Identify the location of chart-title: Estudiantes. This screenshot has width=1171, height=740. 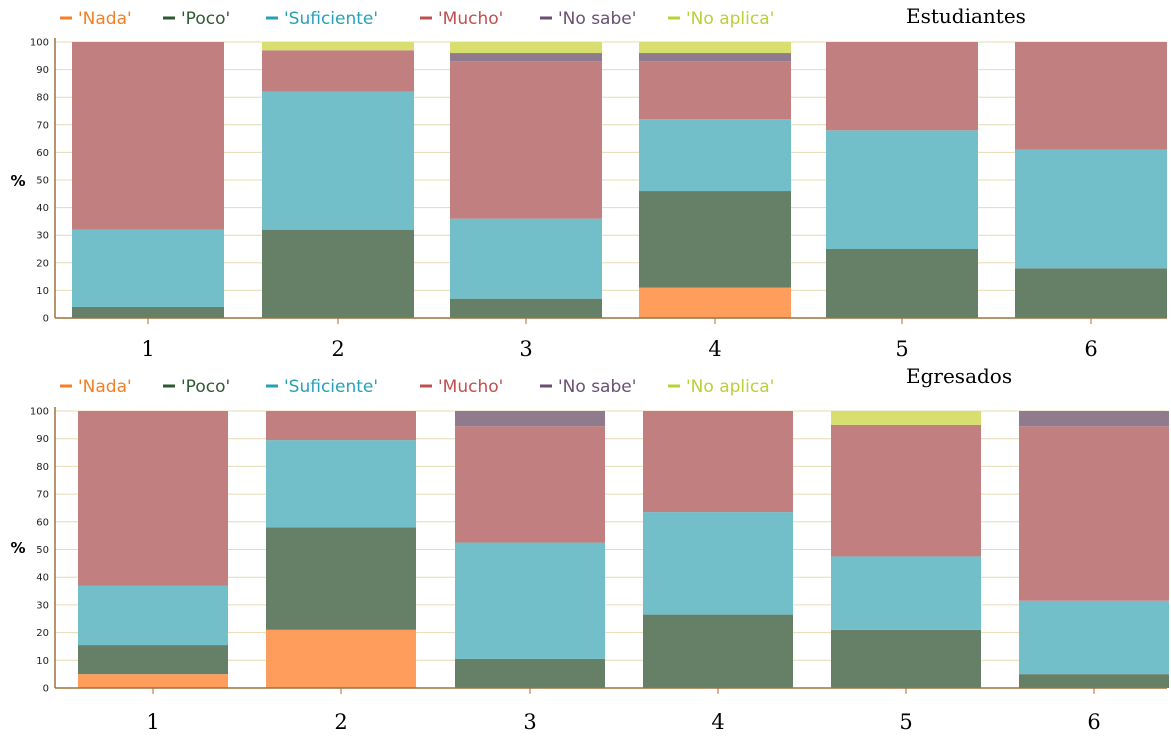
(966, 16).